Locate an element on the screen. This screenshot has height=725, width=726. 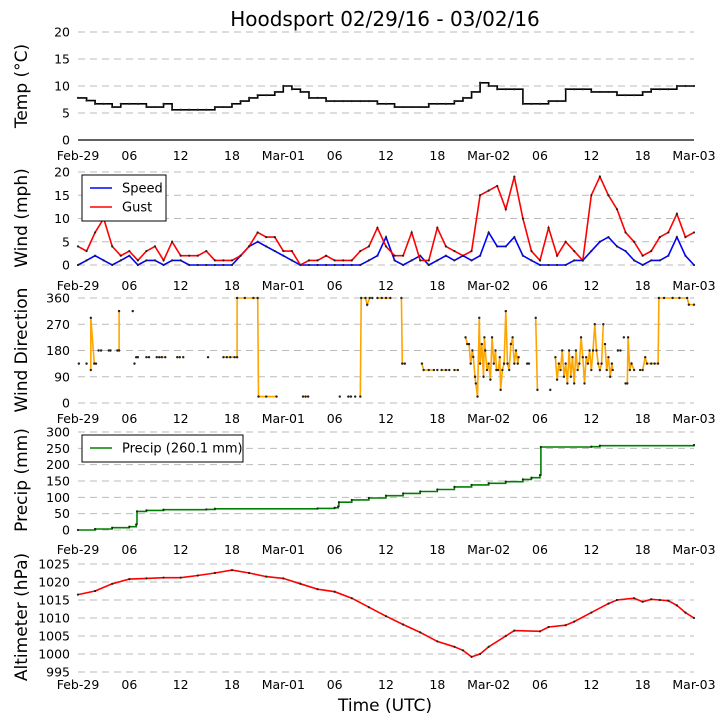
y-tick-label: 995 is located at coordinates (58, 672).